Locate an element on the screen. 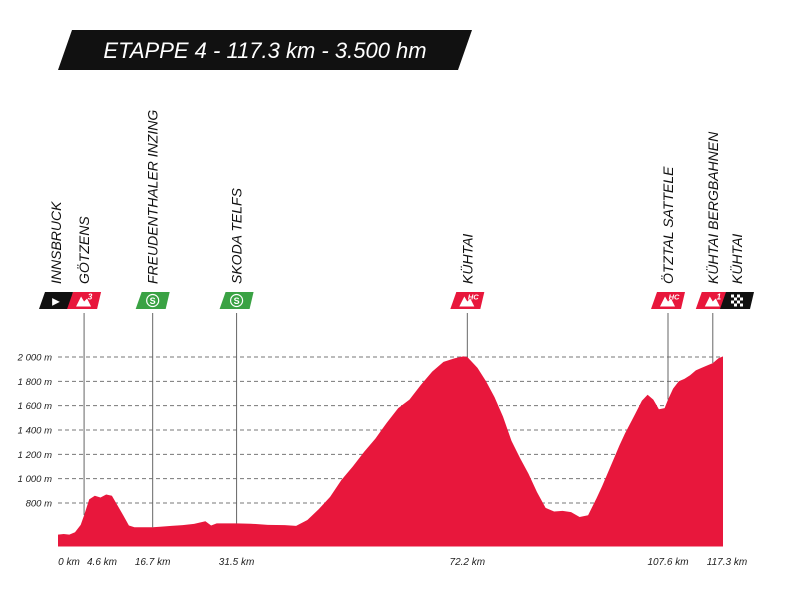 Image resolution: width=800 pixels, height=600 pixels. title-banner-background is located at coordinates (265, 50).